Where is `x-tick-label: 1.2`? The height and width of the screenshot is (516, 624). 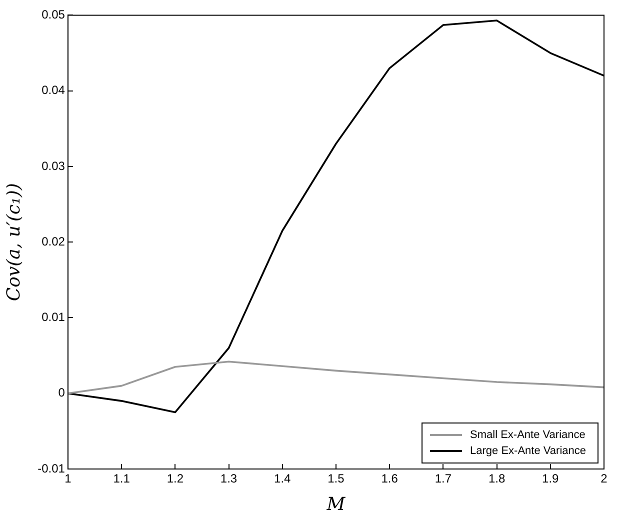 x-tick-label: 1.2 is located at coordinates (175, 479).